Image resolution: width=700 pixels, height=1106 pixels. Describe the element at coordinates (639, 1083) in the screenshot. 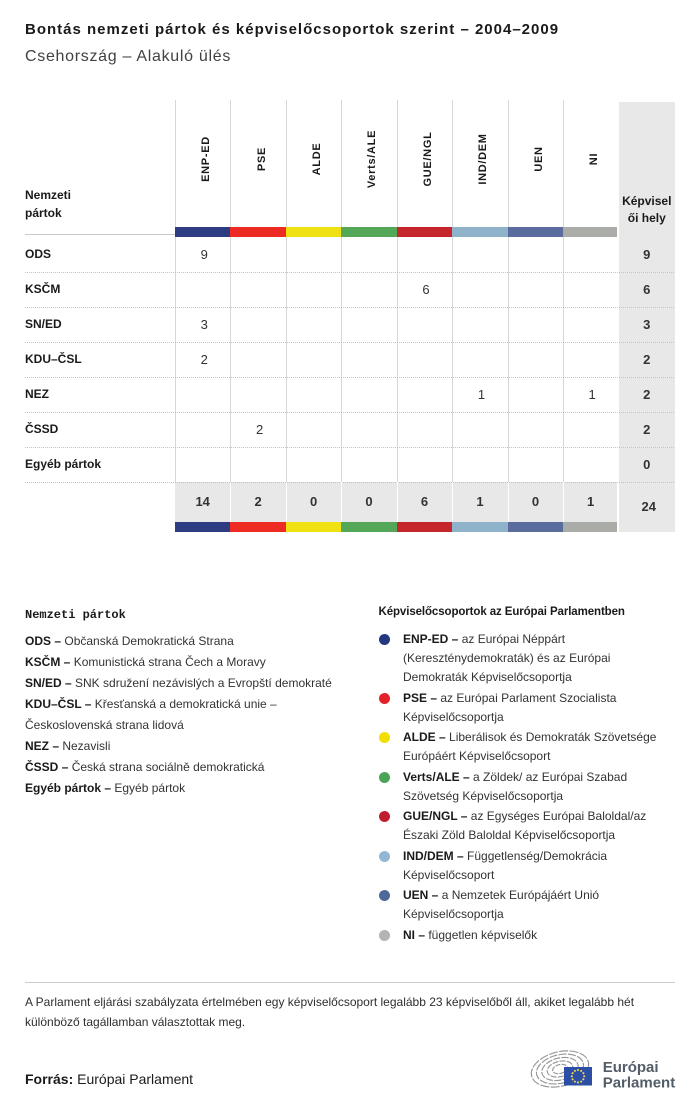

I see `svg-text: Parlament` at that location.